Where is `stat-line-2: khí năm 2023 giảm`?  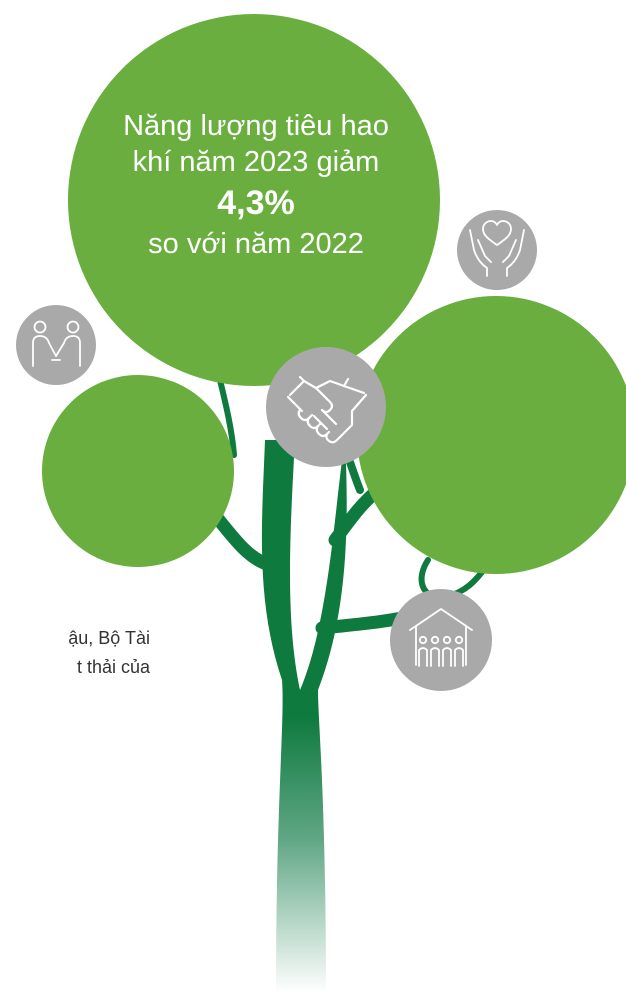 stat-line-2: khí năm 2023 giảm is located at coordinates (256, 162).